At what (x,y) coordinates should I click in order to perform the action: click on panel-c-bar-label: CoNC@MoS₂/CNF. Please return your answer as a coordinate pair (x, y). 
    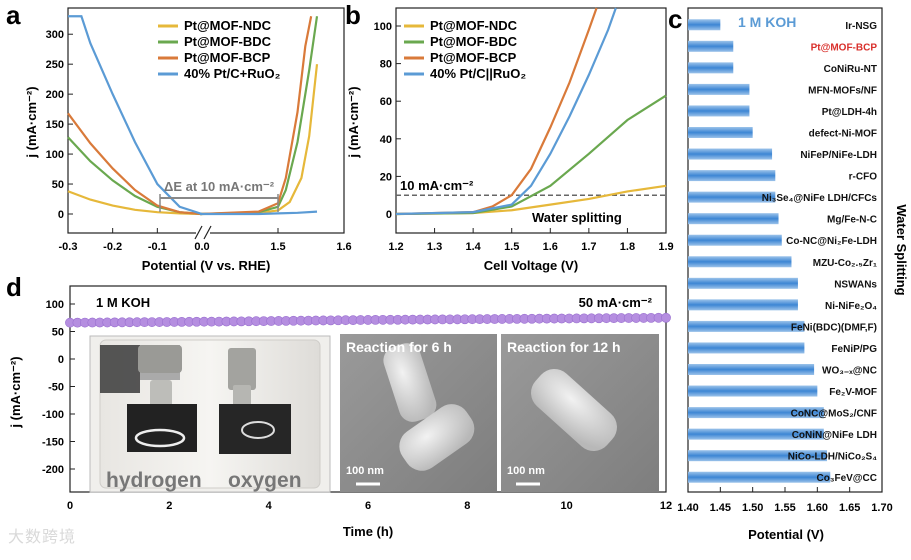
    Looking at the image, I should click on (834, 414).